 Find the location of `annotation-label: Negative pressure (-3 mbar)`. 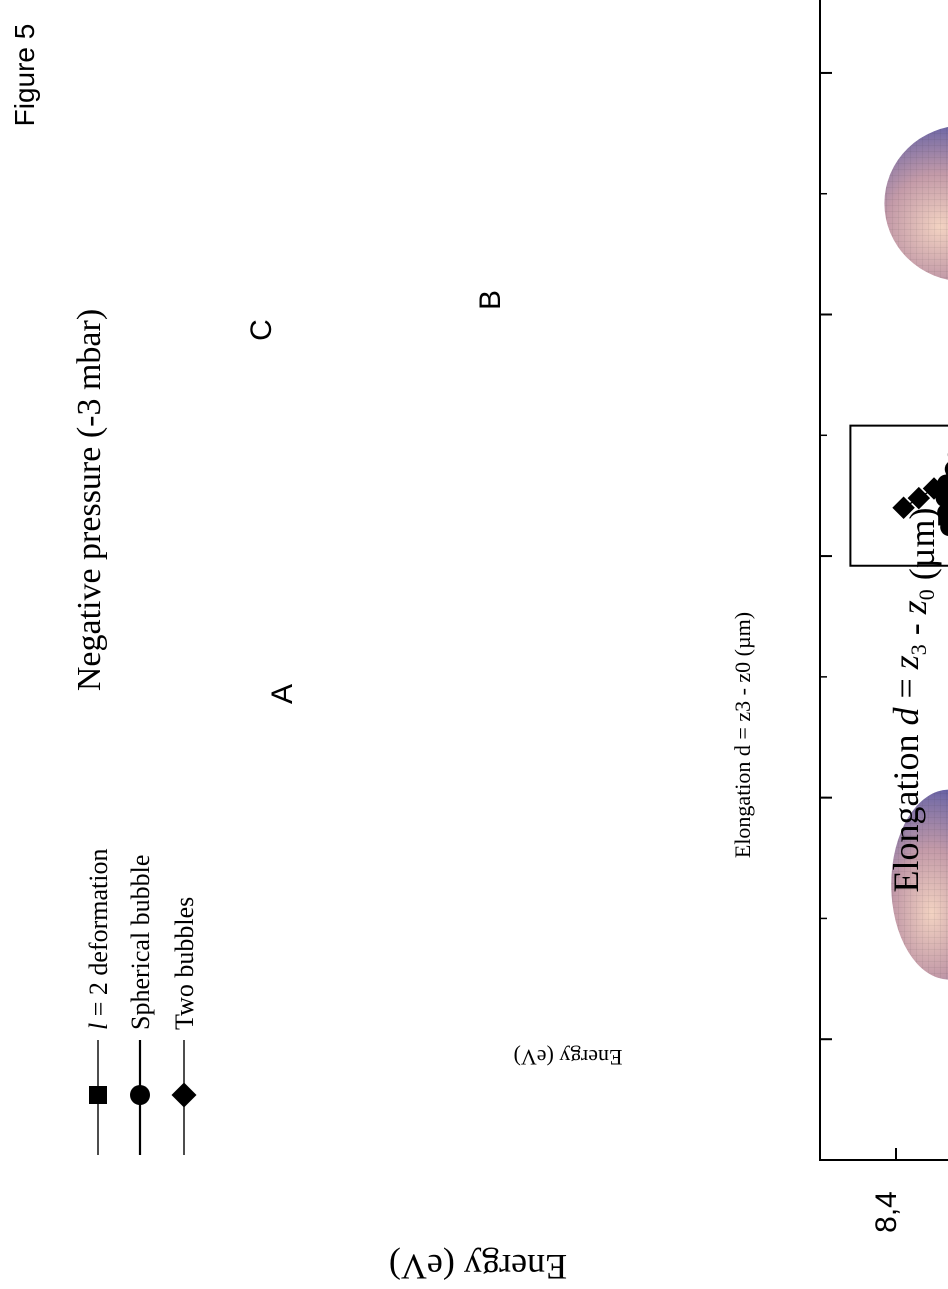

annotation-label: Negative pressure (-3 mbar) is located at coordinates (89, 500).